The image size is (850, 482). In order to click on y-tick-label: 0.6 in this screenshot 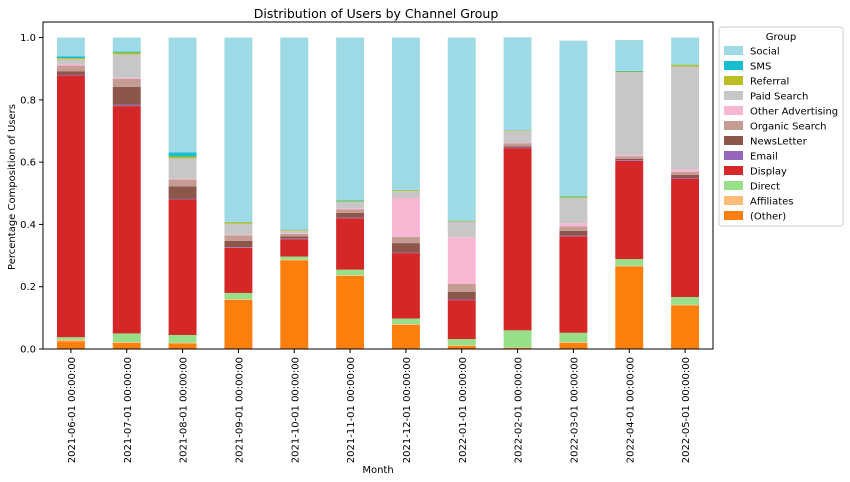, I will do `click(28, 163)`.